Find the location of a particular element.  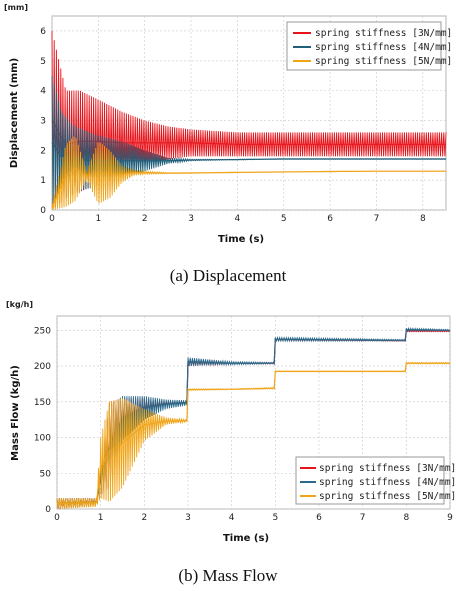

y-tick-label-b-3: 150 is located at coordinates (42, 403).